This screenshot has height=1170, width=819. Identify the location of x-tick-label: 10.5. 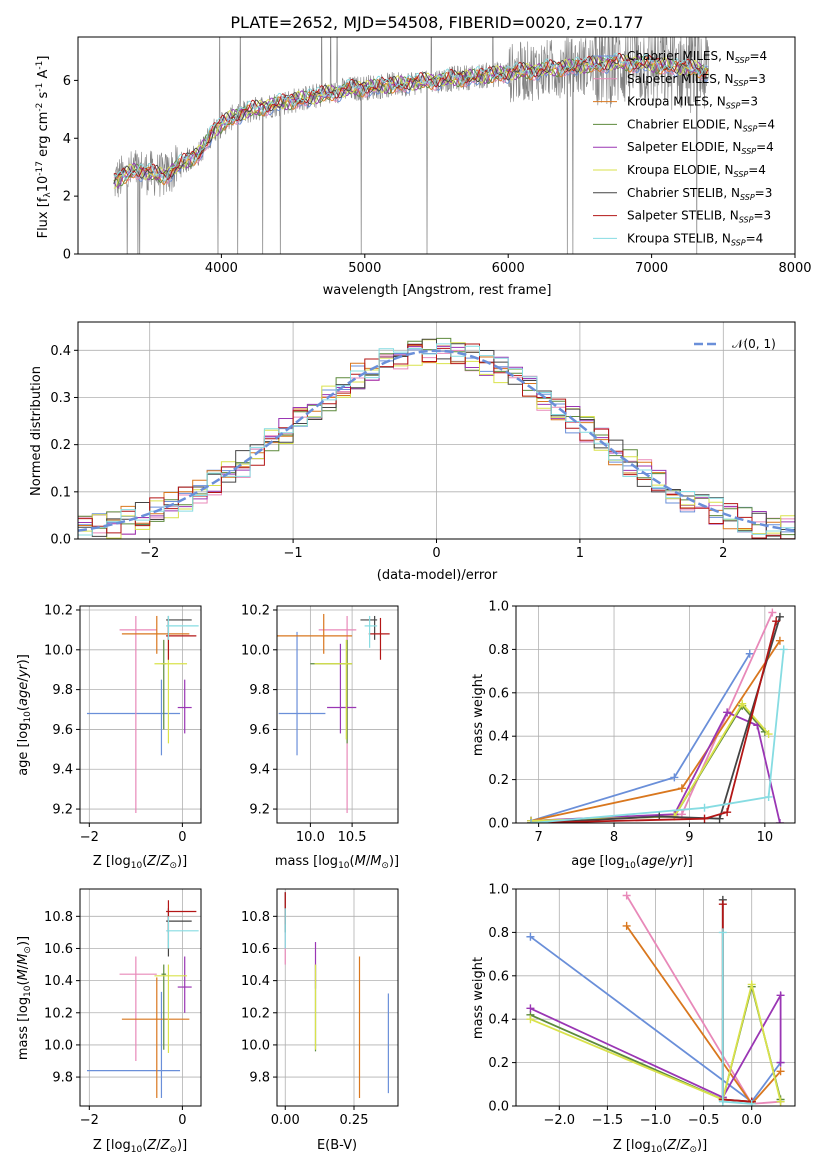
(352, 837).